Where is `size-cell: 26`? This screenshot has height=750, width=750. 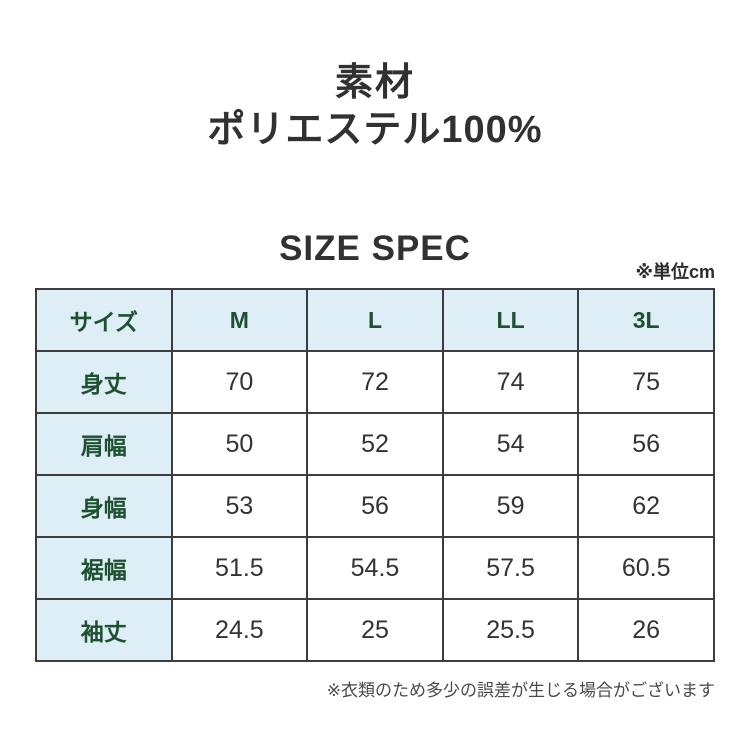 size-cell: 26 is located at coordinates (646, 630).